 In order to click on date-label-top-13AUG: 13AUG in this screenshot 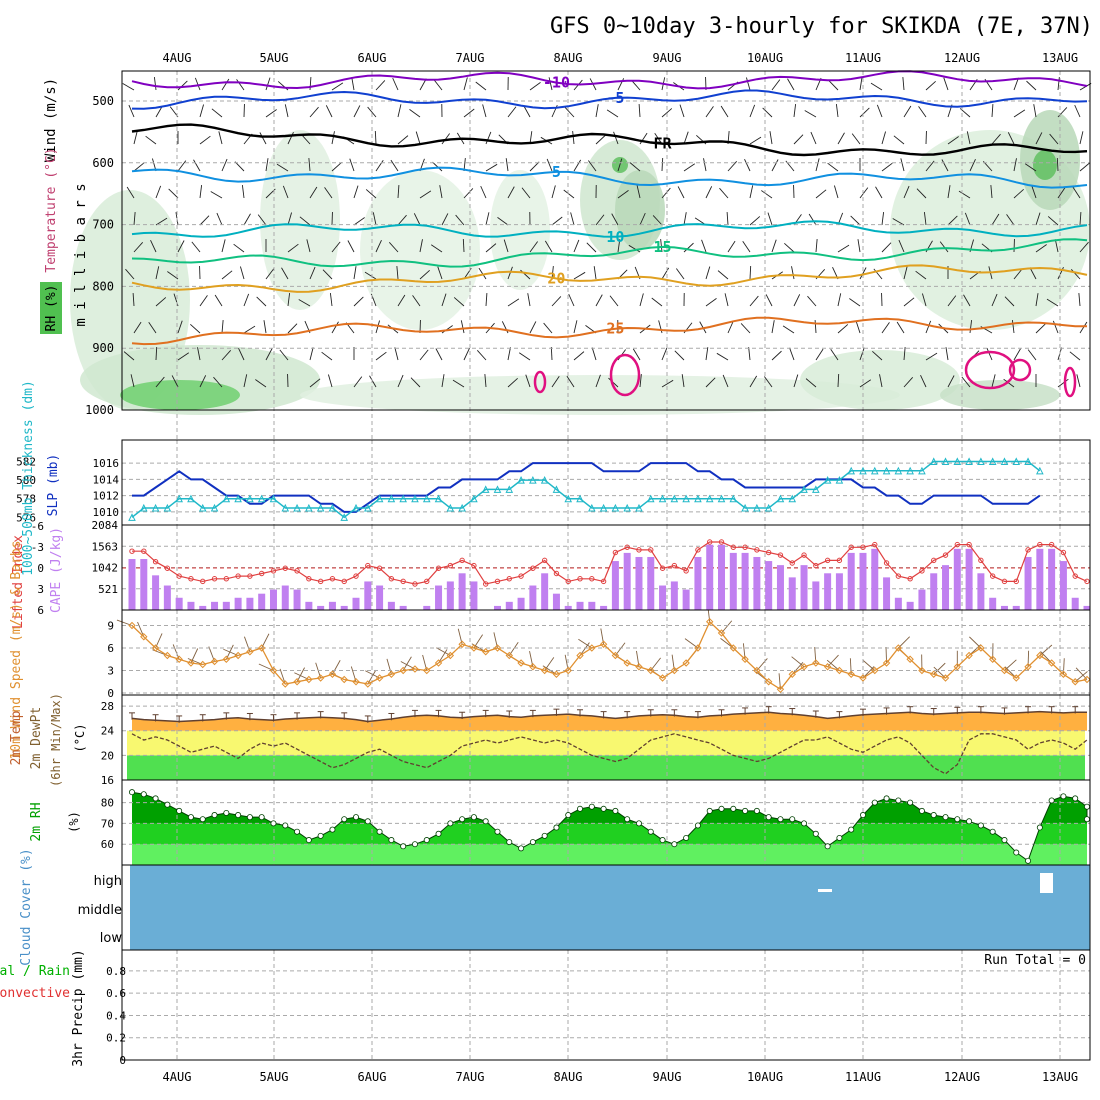, I will do `click(1060, 58)`.